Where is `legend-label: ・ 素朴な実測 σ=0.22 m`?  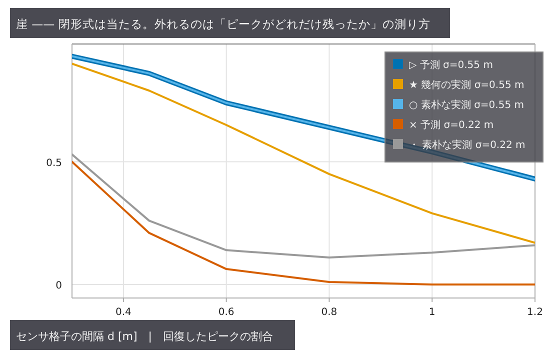 legend-label: ・ 素朴な実測 σ=0.22 m is located at coordinates (467, 145).